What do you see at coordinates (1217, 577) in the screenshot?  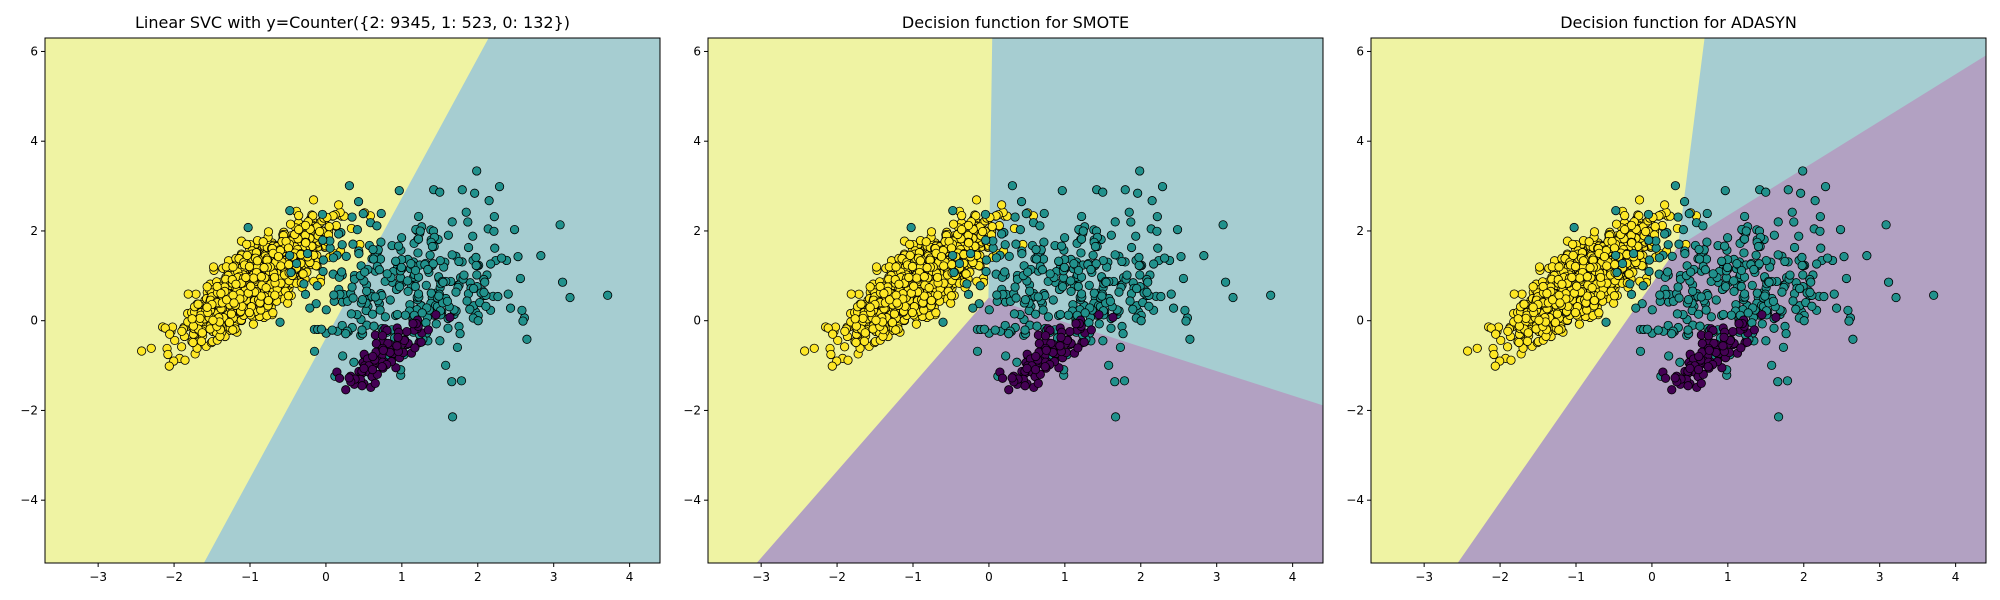 I see `x-tick-label: 3` at bounding box center [1217, 577].